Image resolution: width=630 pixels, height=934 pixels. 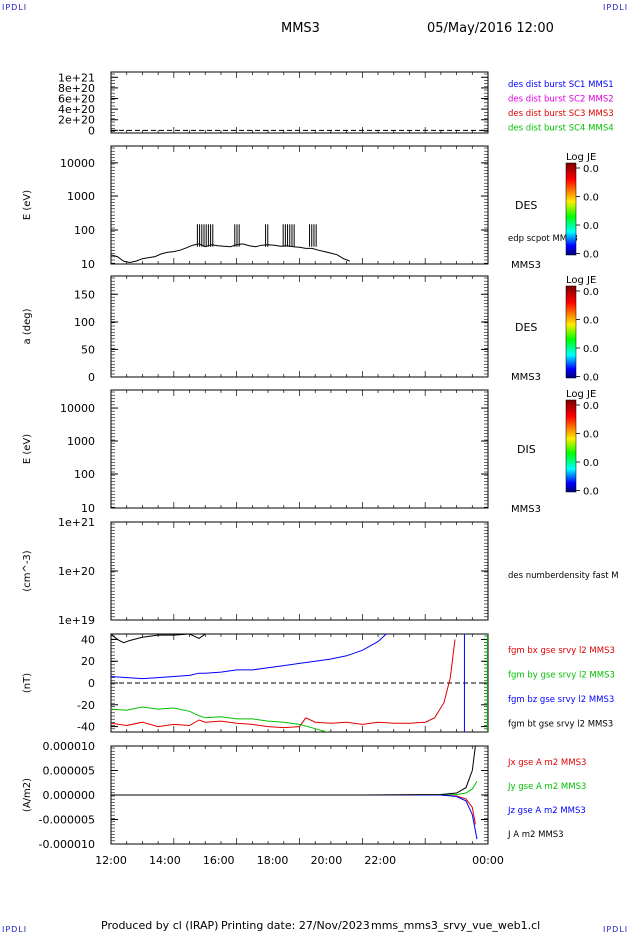 What do you see at coordinates (76, 88) in the screenshot?
I see `y-tick-label: 8e+20` at bounding box center [76, 88].